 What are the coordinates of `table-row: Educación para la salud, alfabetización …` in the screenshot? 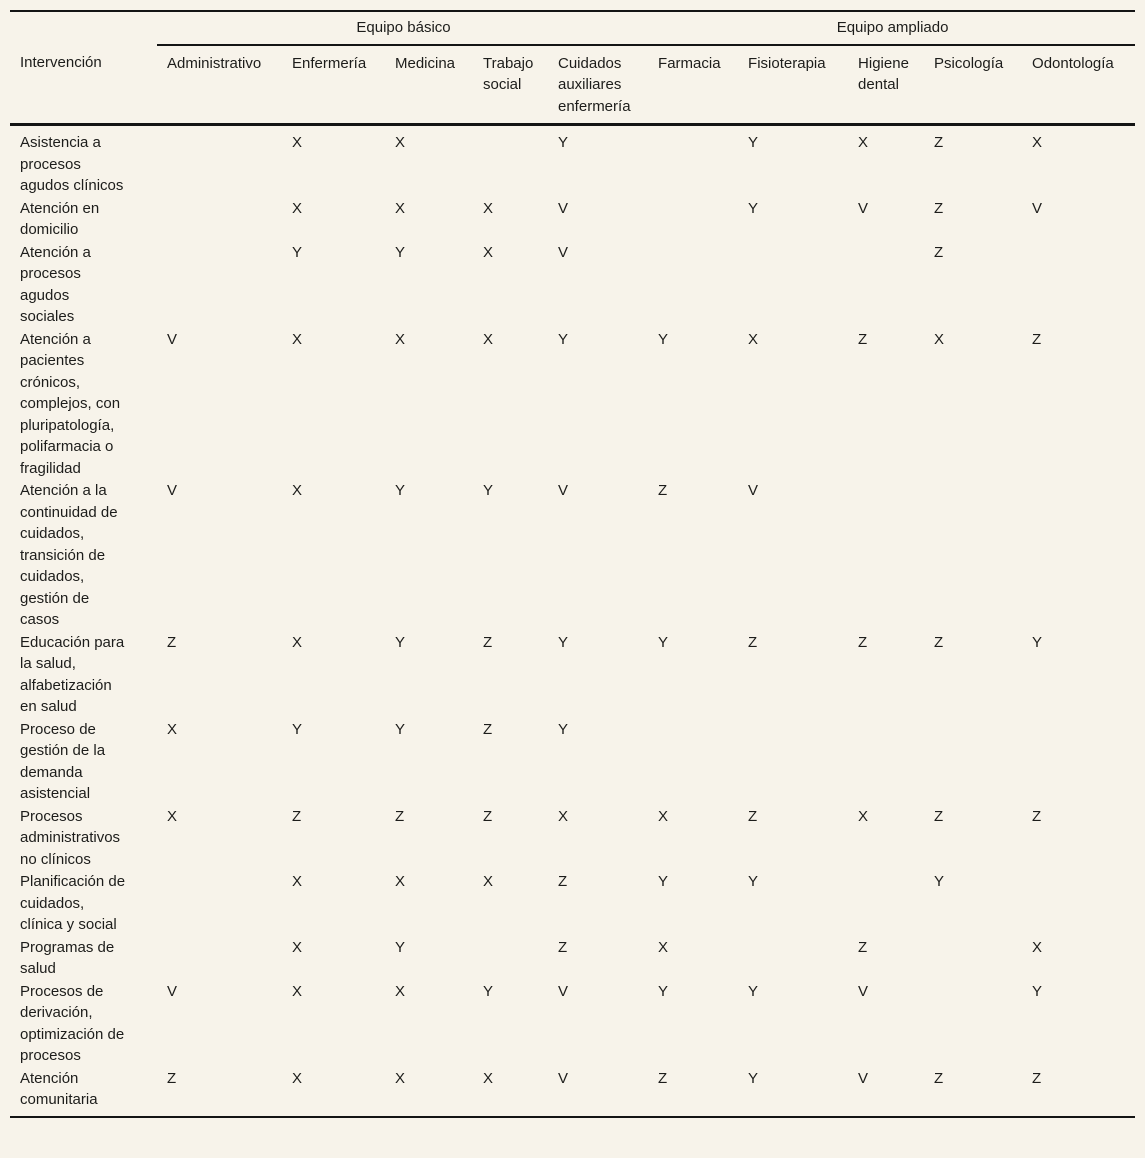 It's located at (572, 674).